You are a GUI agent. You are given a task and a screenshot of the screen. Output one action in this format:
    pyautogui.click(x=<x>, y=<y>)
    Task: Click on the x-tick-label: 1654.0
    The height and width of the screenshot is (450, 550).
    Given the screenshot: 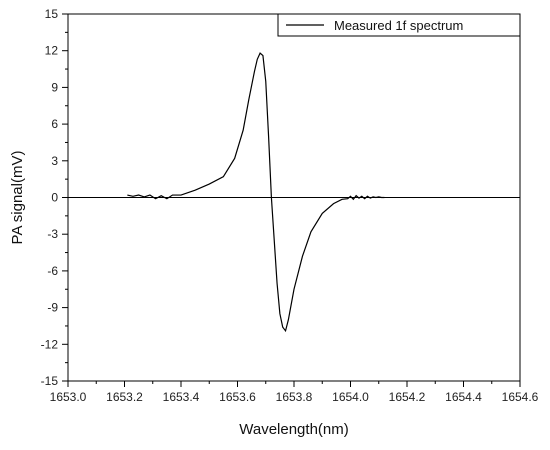 What is the action you would take?
    pyautogui.click(x=350, y=397)
    